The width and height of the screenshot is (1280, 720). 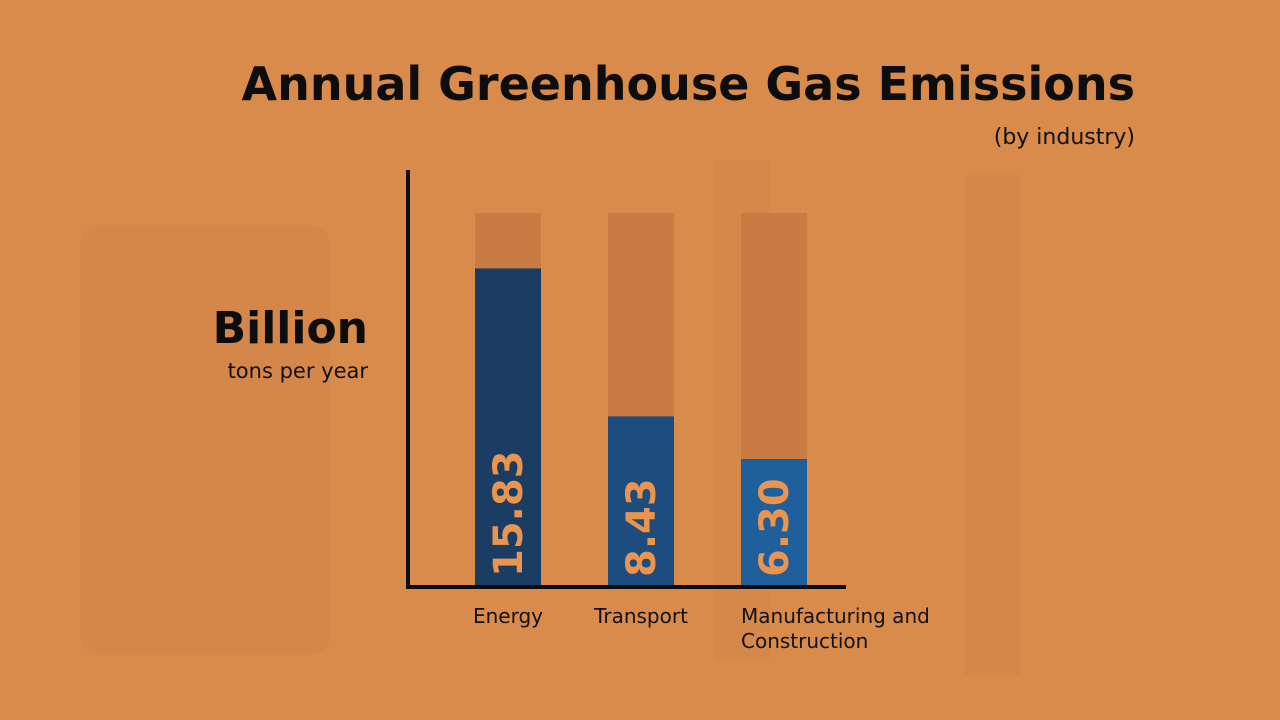 I want to click on value-label: 8.43, so click(x=642, y=527).